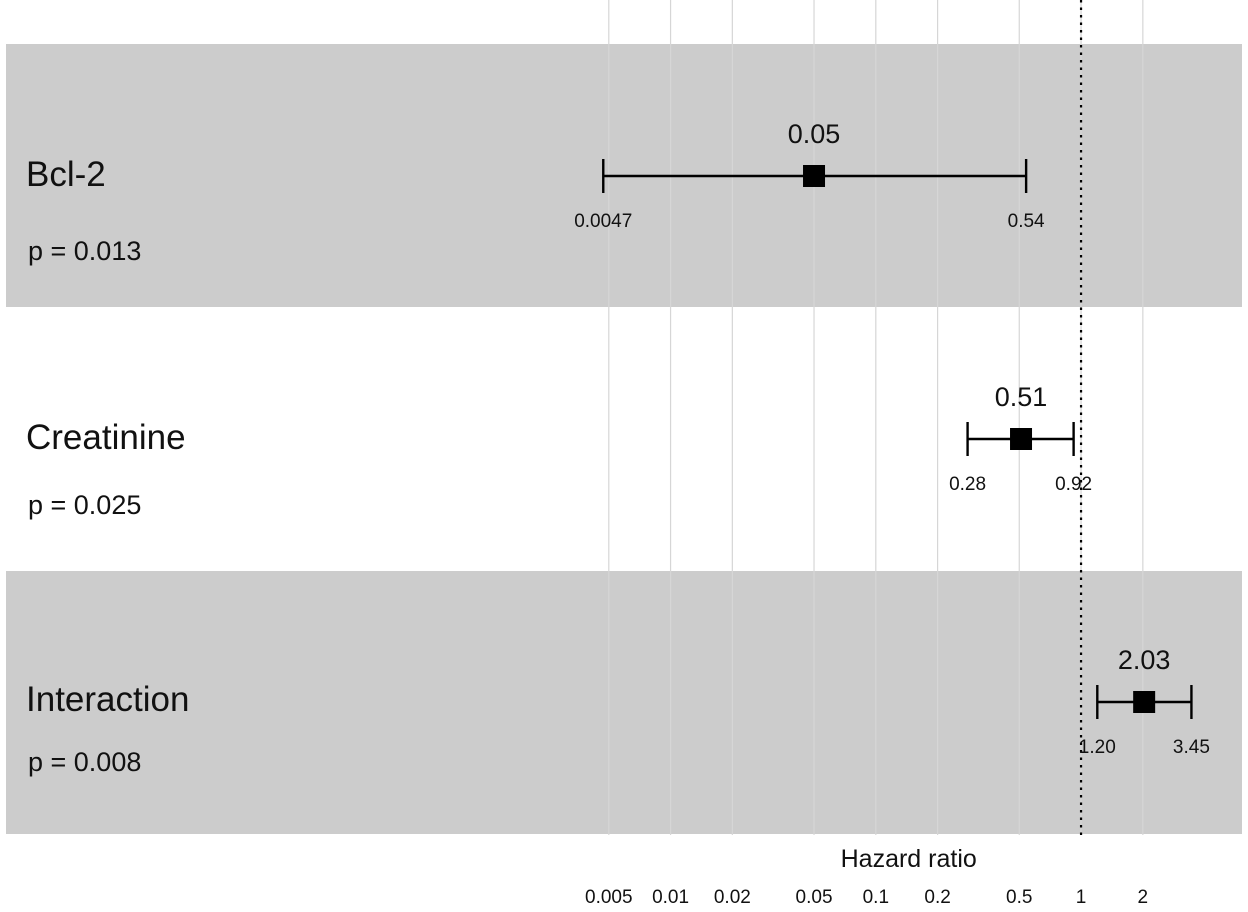 The height and width of the screenshot is (912, 1248). Describe the element at coordinates (876, 897) in the screenshot. I see `x-tick-label-4: 0.1` at that location.